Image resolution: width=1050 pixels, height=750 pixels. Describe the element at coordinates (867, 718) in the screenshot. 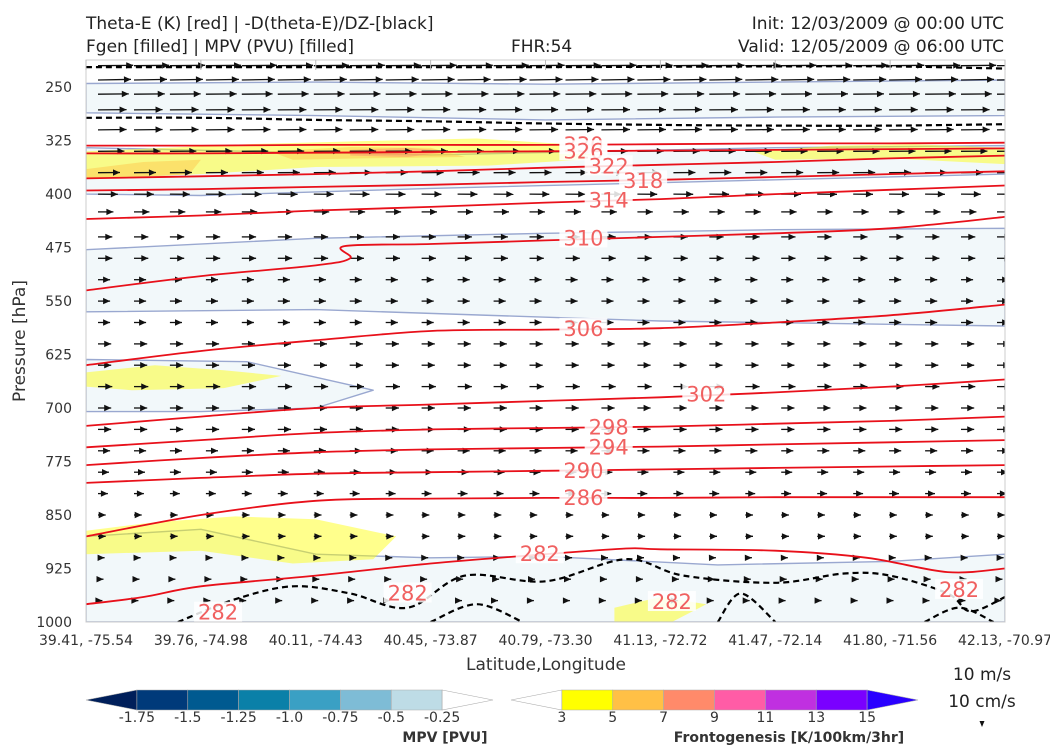

I see `colorbar-tick-label: 15` at that location.